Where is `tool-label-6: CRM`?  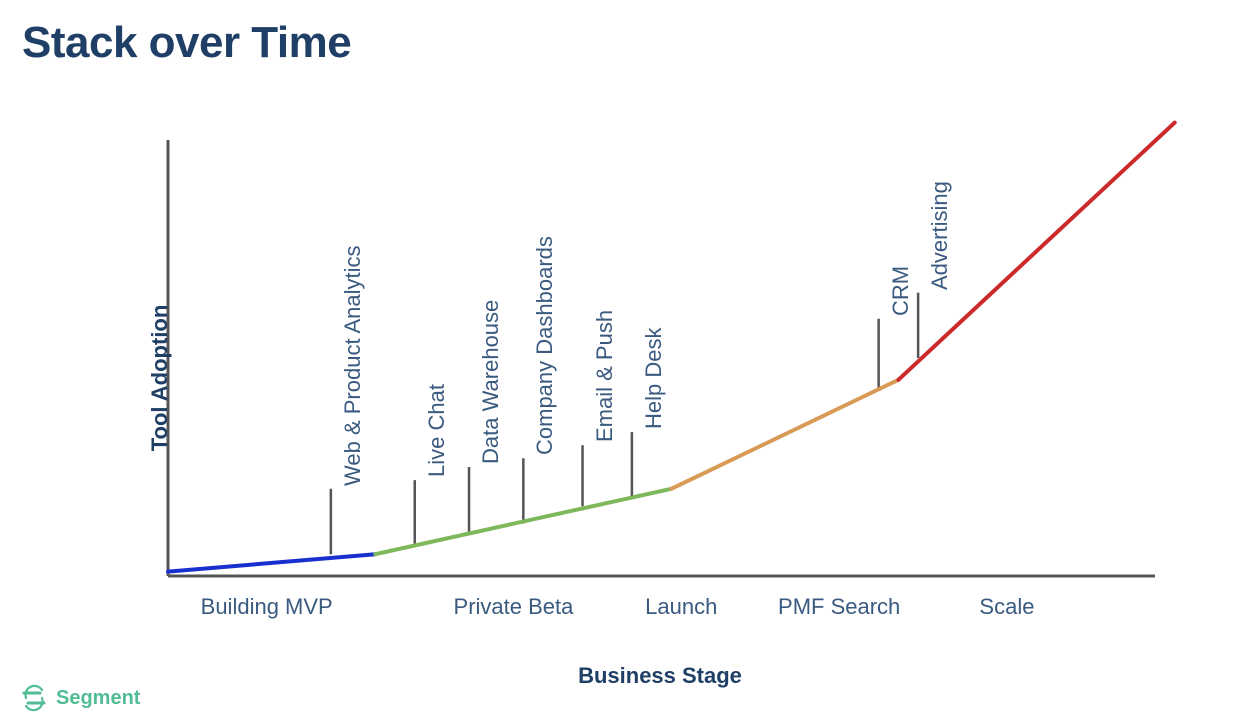 tool-label-6: CRM is located at coordinates (900, 290).